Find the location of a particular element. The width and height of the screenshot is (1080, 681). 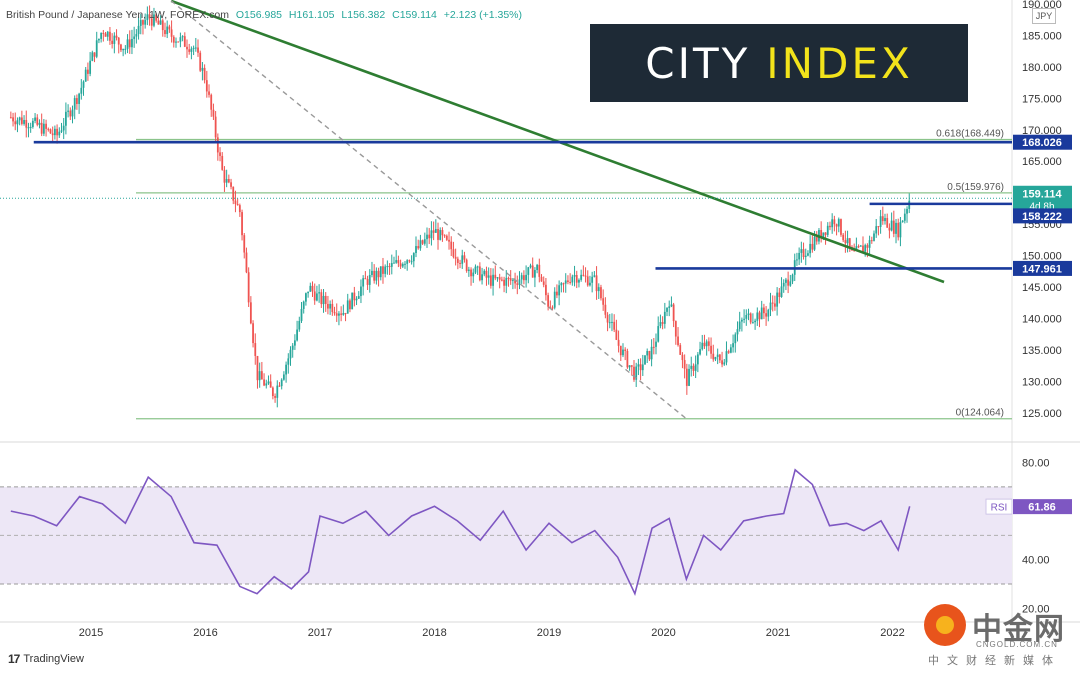

x-tick-label: 2015 is located at coordinates (91, 633).